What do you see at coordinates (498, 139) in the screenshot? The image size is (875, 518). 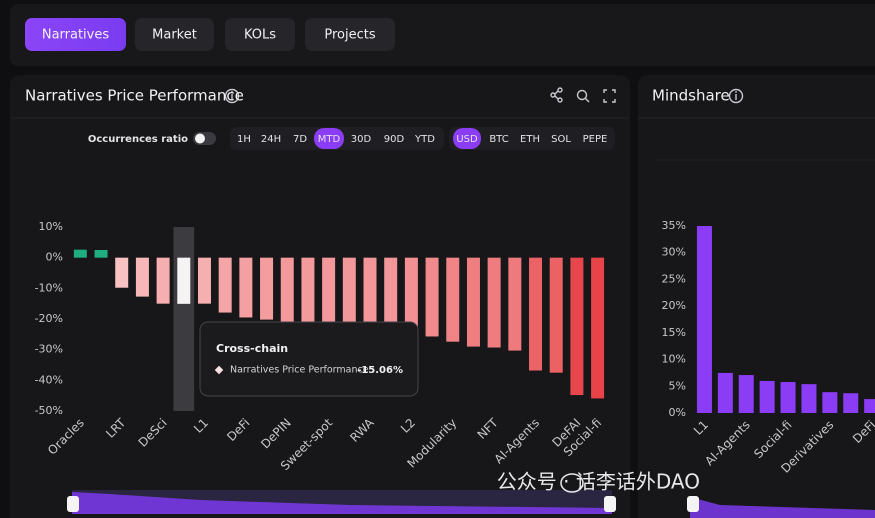 I see `currency-button: BTC` at bounding box center [498, 139].